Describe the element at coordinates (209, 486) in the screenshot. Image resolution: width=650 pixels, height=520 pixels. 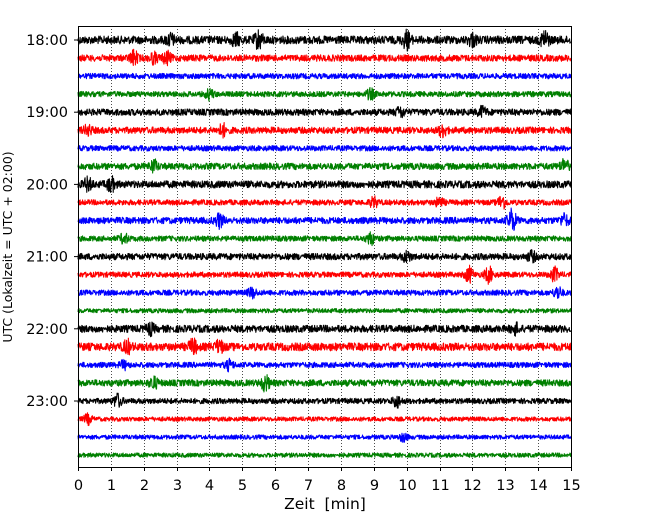
I see `x-tick-label: 4` at that location.